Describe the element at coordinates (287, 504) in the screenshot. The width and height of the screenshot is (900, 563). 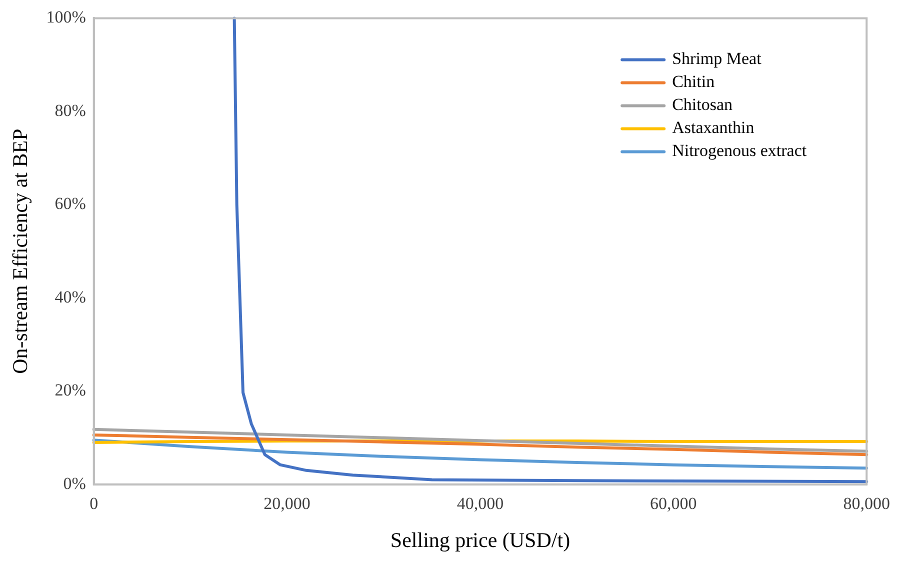
I see `x-tick-label: 20,000` at that location.